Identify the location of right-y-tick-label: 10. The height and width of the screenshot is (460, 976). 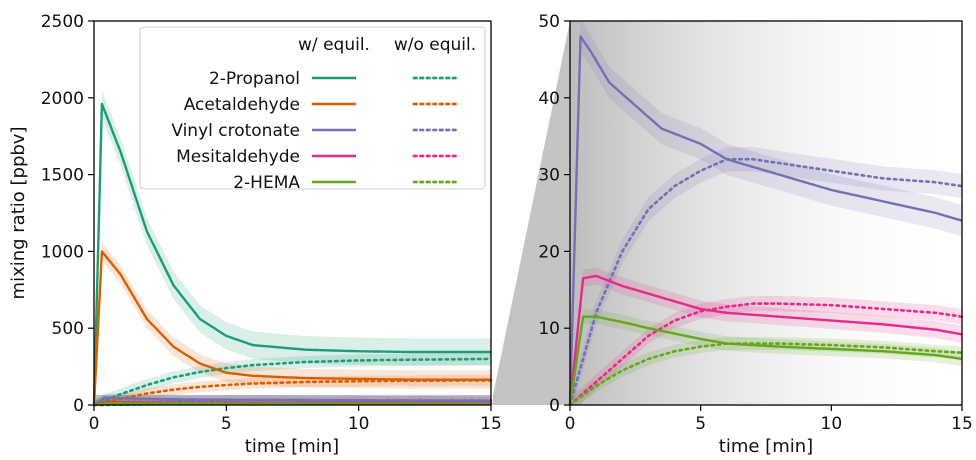
(549, 329).